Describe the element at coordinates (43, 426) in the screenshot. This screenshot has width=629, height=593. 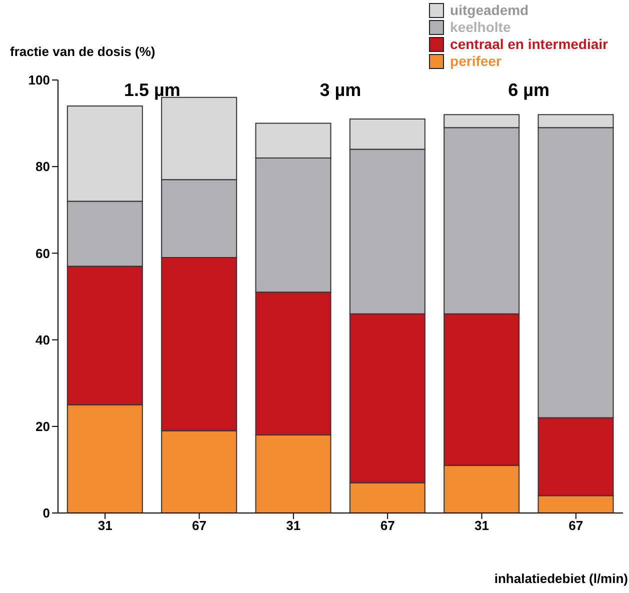
I see `y-tick-label: 20` at that location.